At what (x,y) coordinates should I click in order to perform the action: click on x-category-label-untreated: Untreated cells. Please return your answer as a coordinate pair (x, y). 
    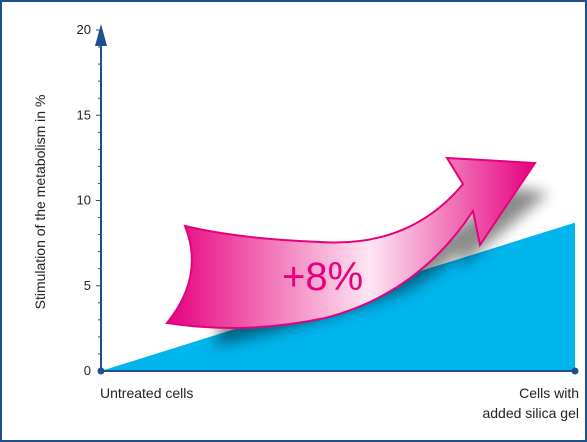
    Looking at the image, I should click on (146, 393).